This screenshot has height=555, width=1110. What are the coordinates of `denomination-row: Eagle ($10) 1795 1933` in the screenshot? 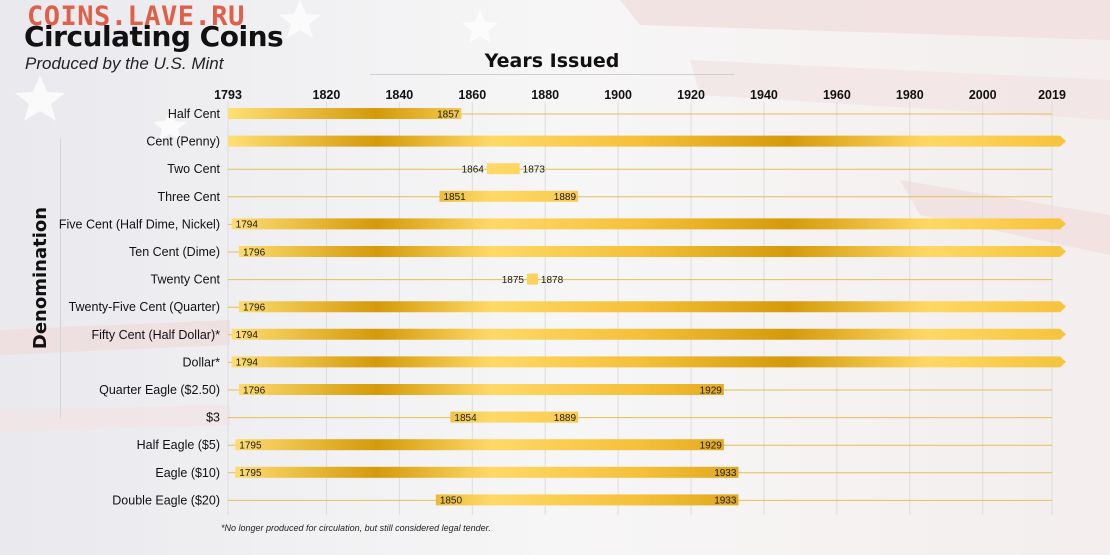 It's located at (603, 473).